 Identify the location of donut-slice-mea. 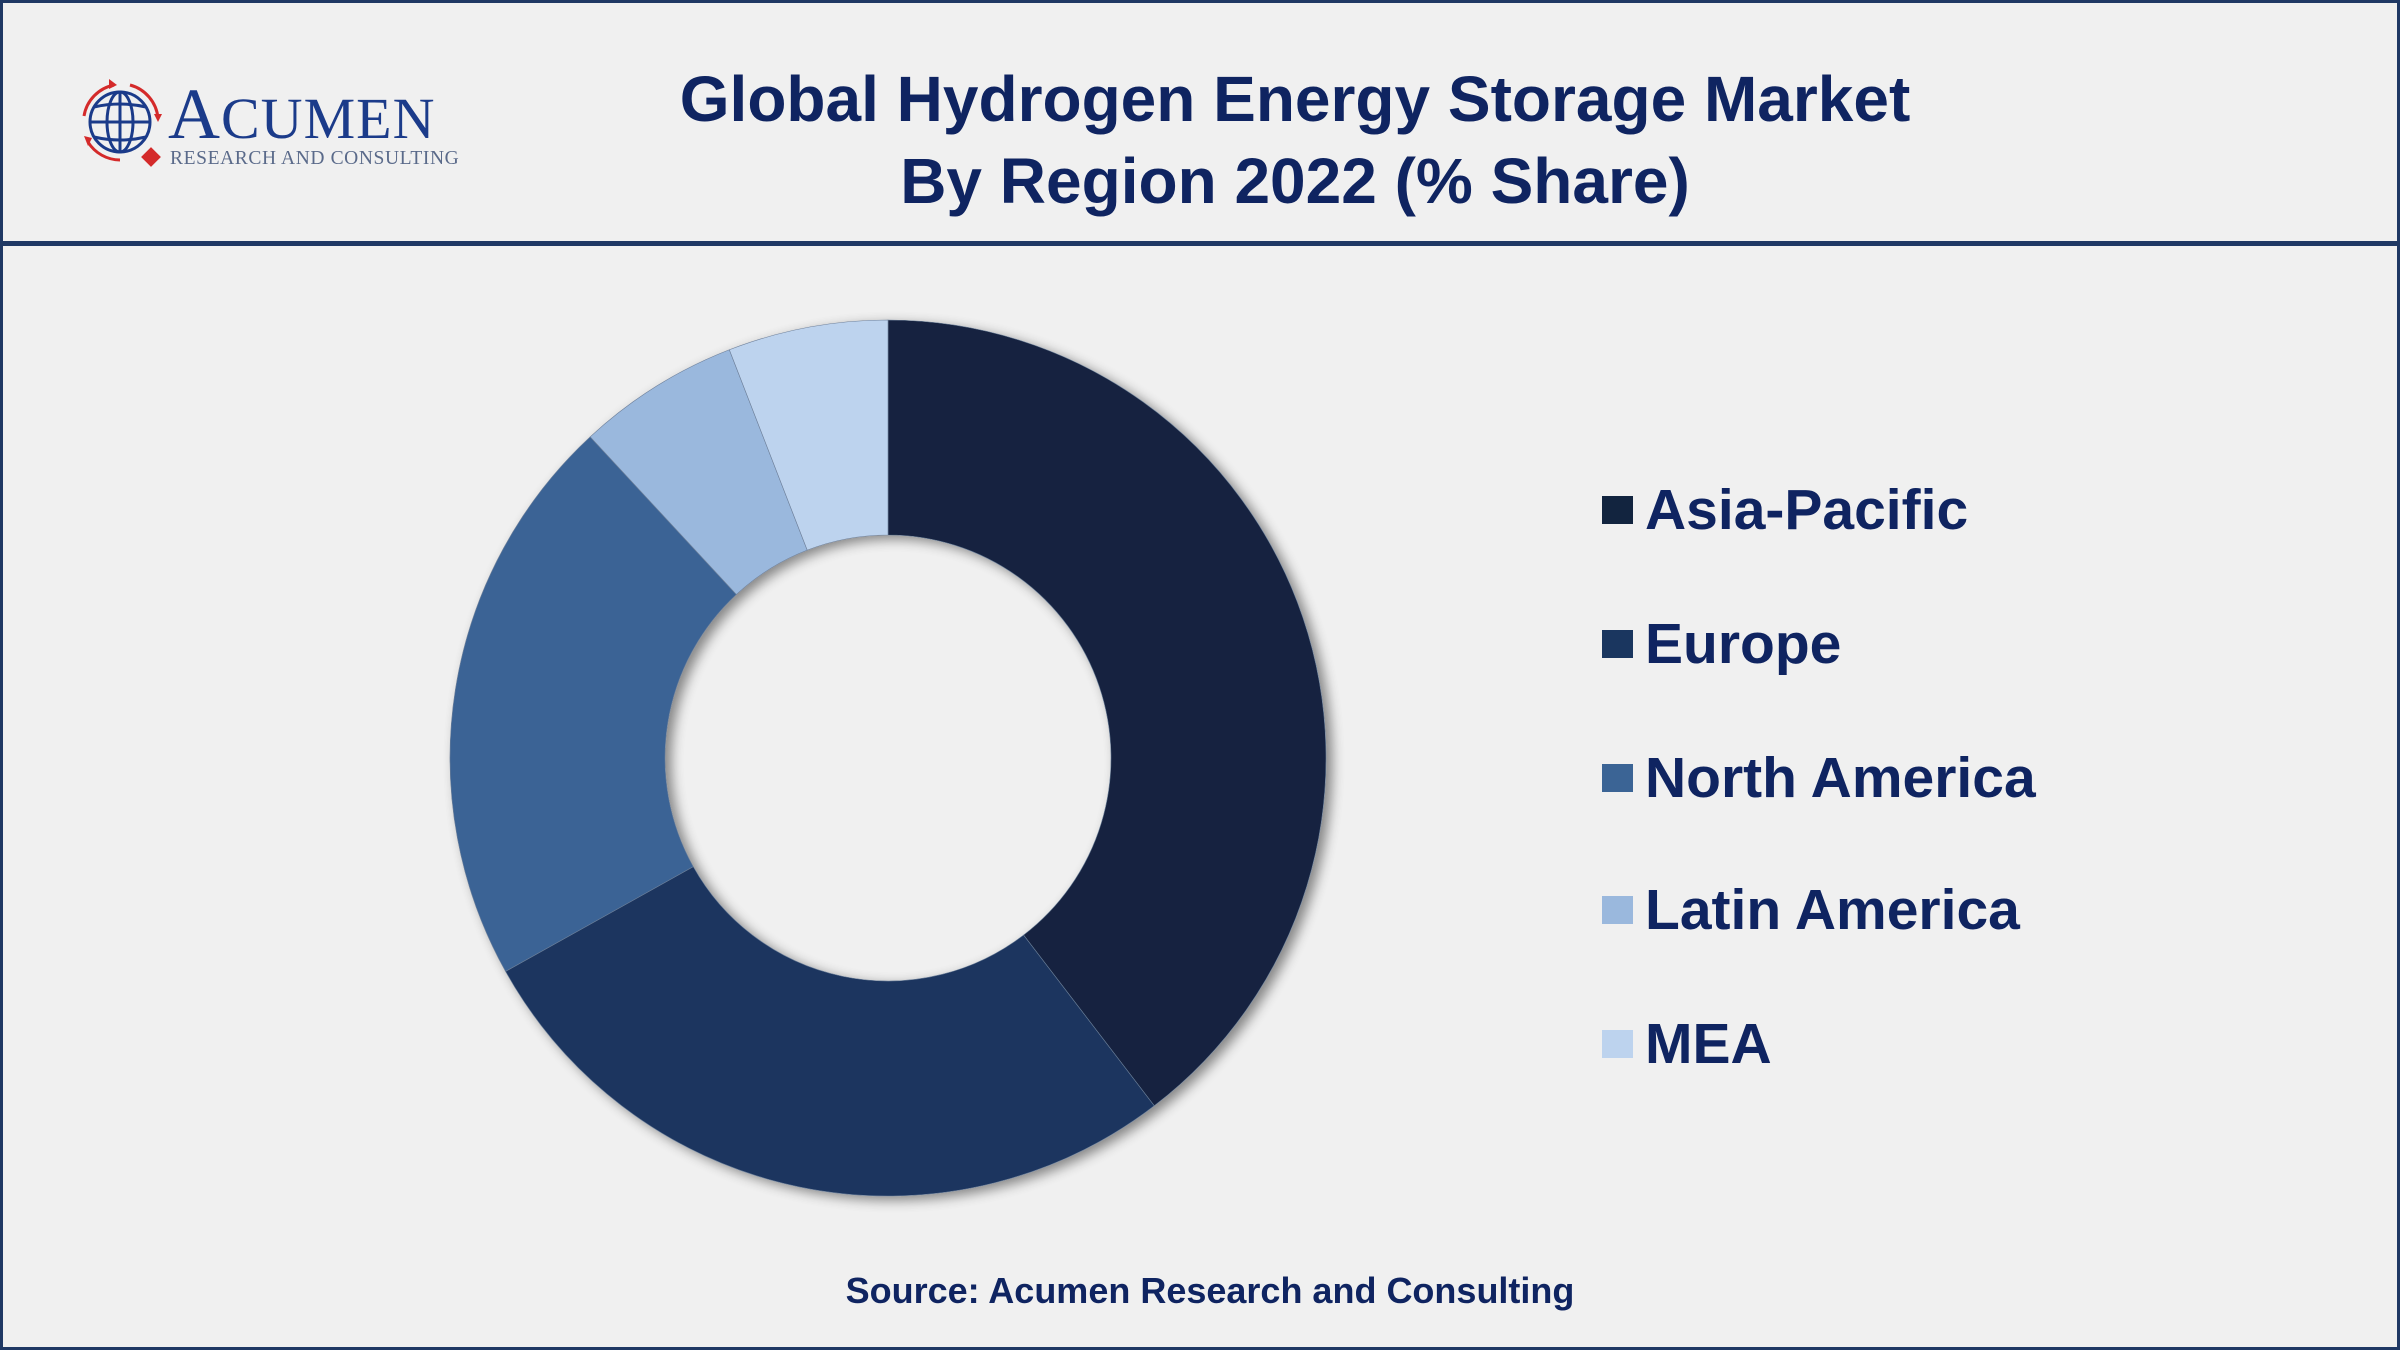
(808, 435).